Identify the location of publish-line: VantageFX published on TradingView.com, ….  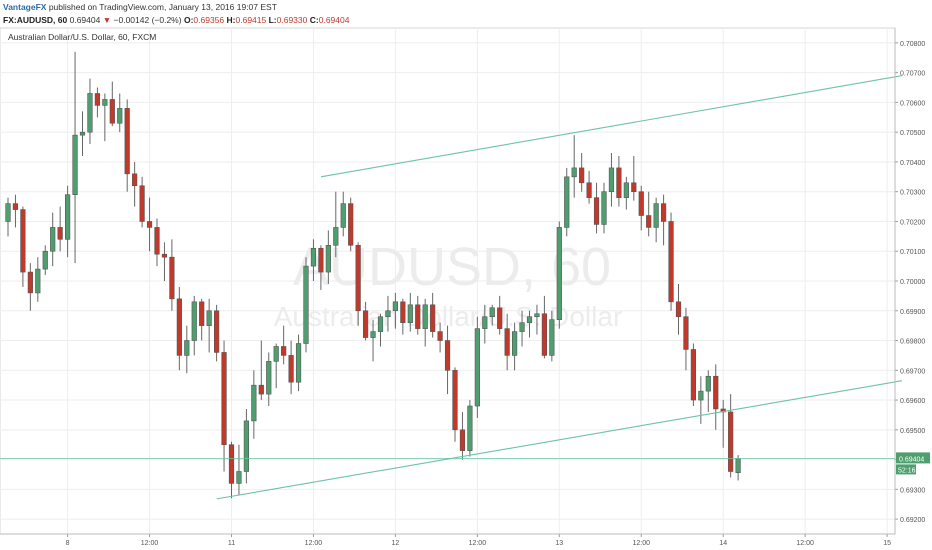
(140, 7).